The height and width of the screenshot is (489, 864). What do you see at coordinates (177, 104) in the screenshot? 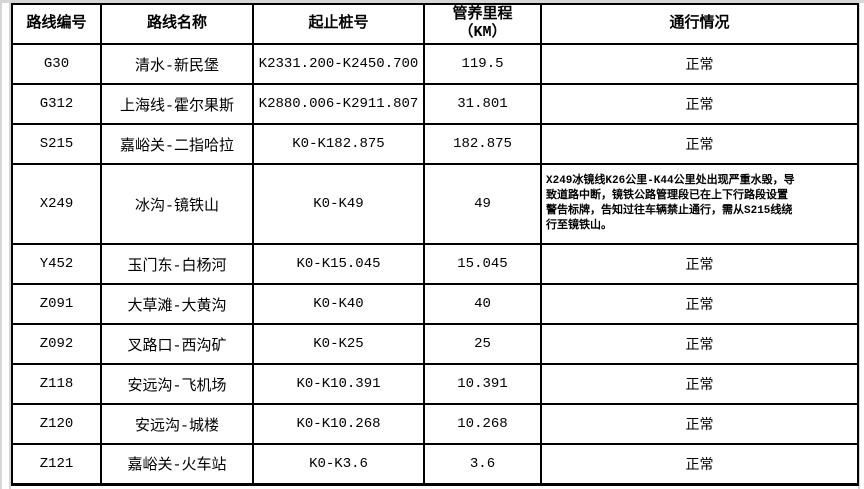
I see `cell-route-name: 上海线-霍尔果斯` at bounding box center [177, 104].